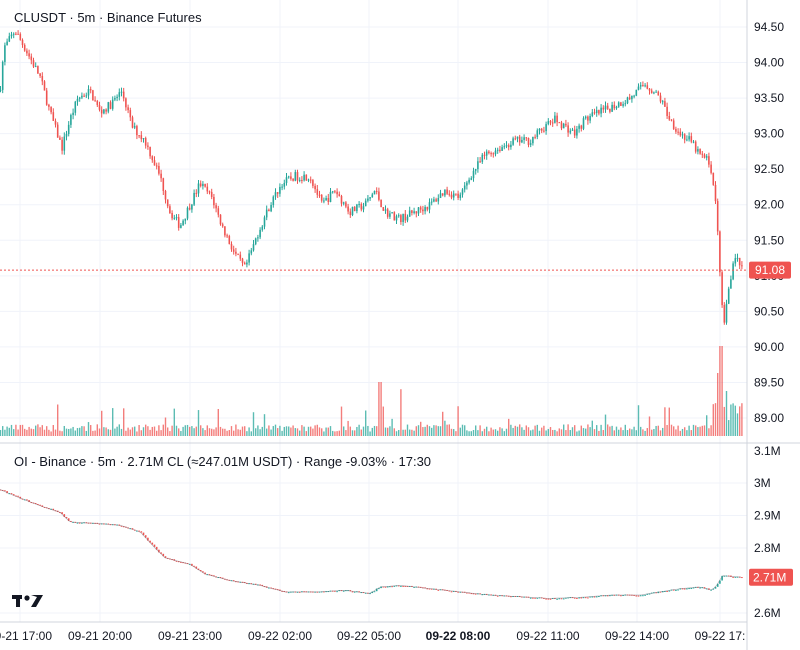  I want to click on oi-axis: 3M 2.9M 2.8M 2.6M, so click(767, 548).